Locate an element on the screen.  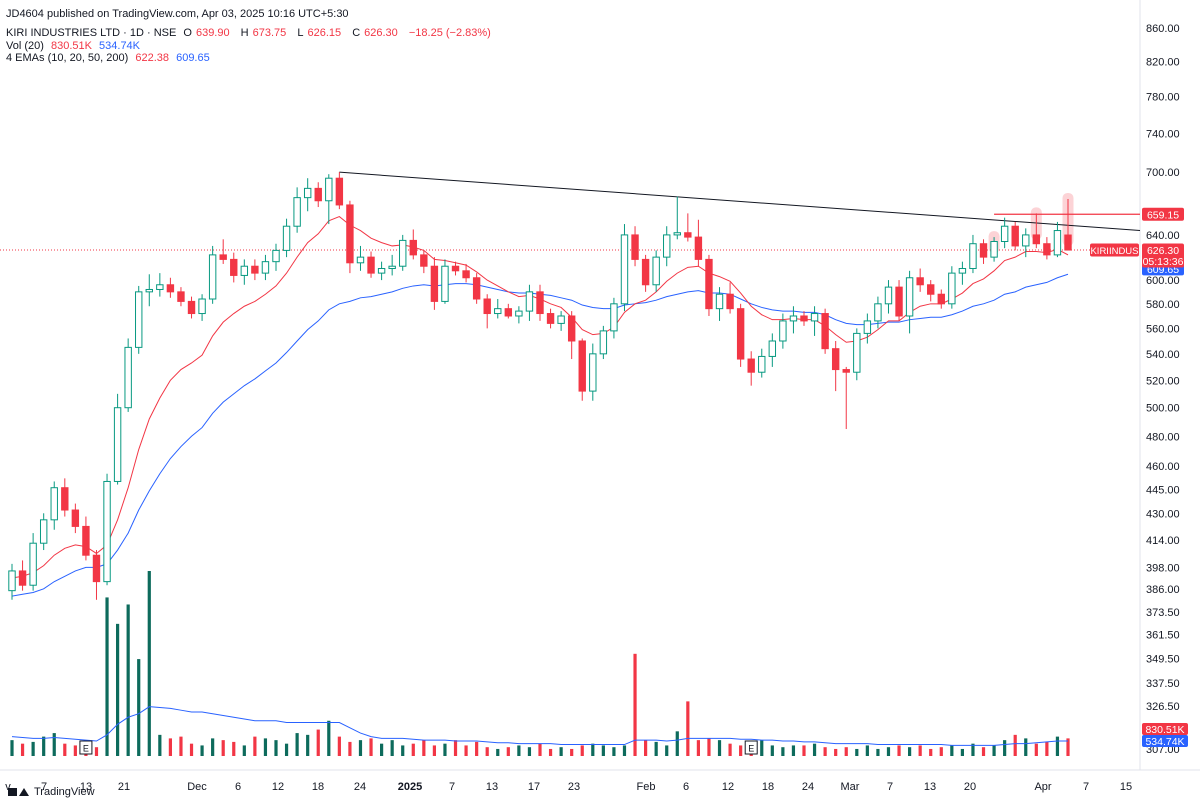
close-value: 626.30 is located at coordinates (381, 33).